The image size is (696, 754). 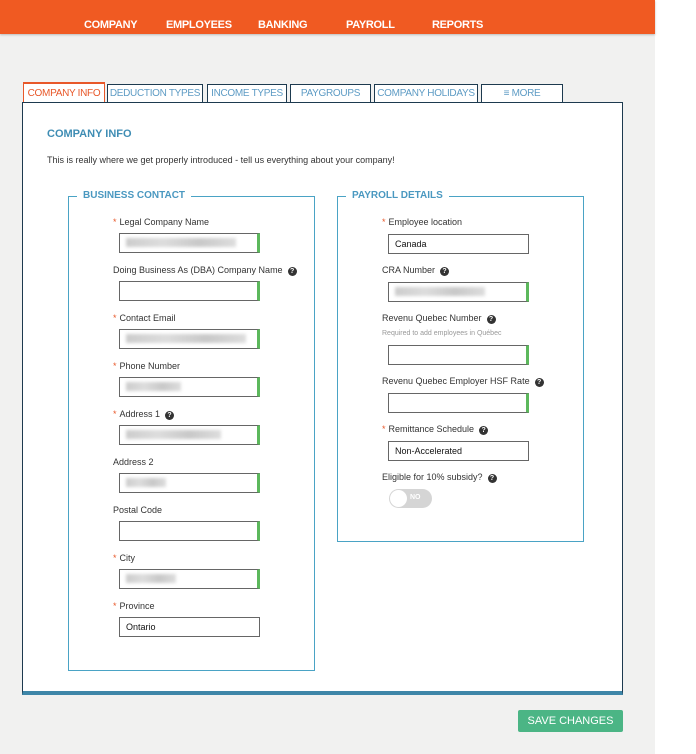 I want to click on tab-deduction-types: DEDUCTION TYPES, so click(x=155, y=93).